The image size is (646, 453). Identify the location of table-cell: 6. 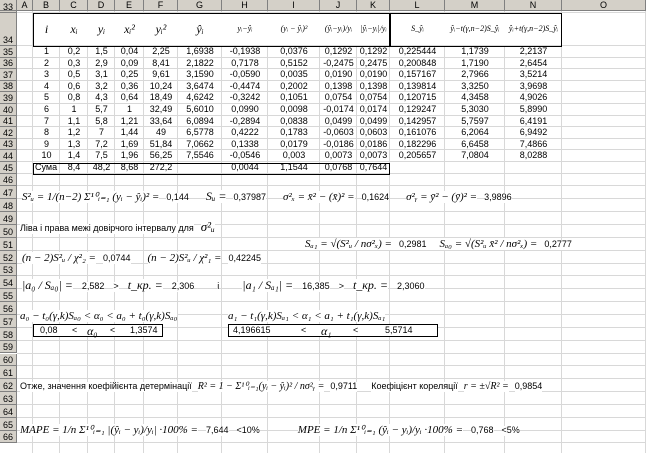
(46, 109).